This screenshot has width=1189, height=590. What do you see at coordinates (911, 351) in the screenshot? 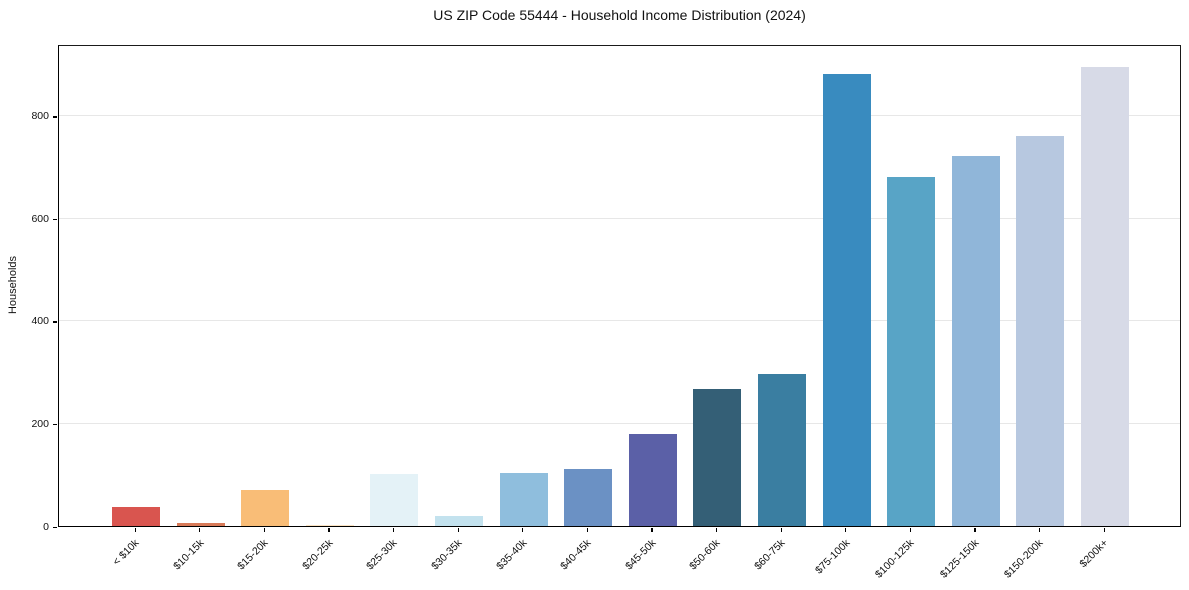
I see `bar--100-125k` at bounding box center [911, 351].